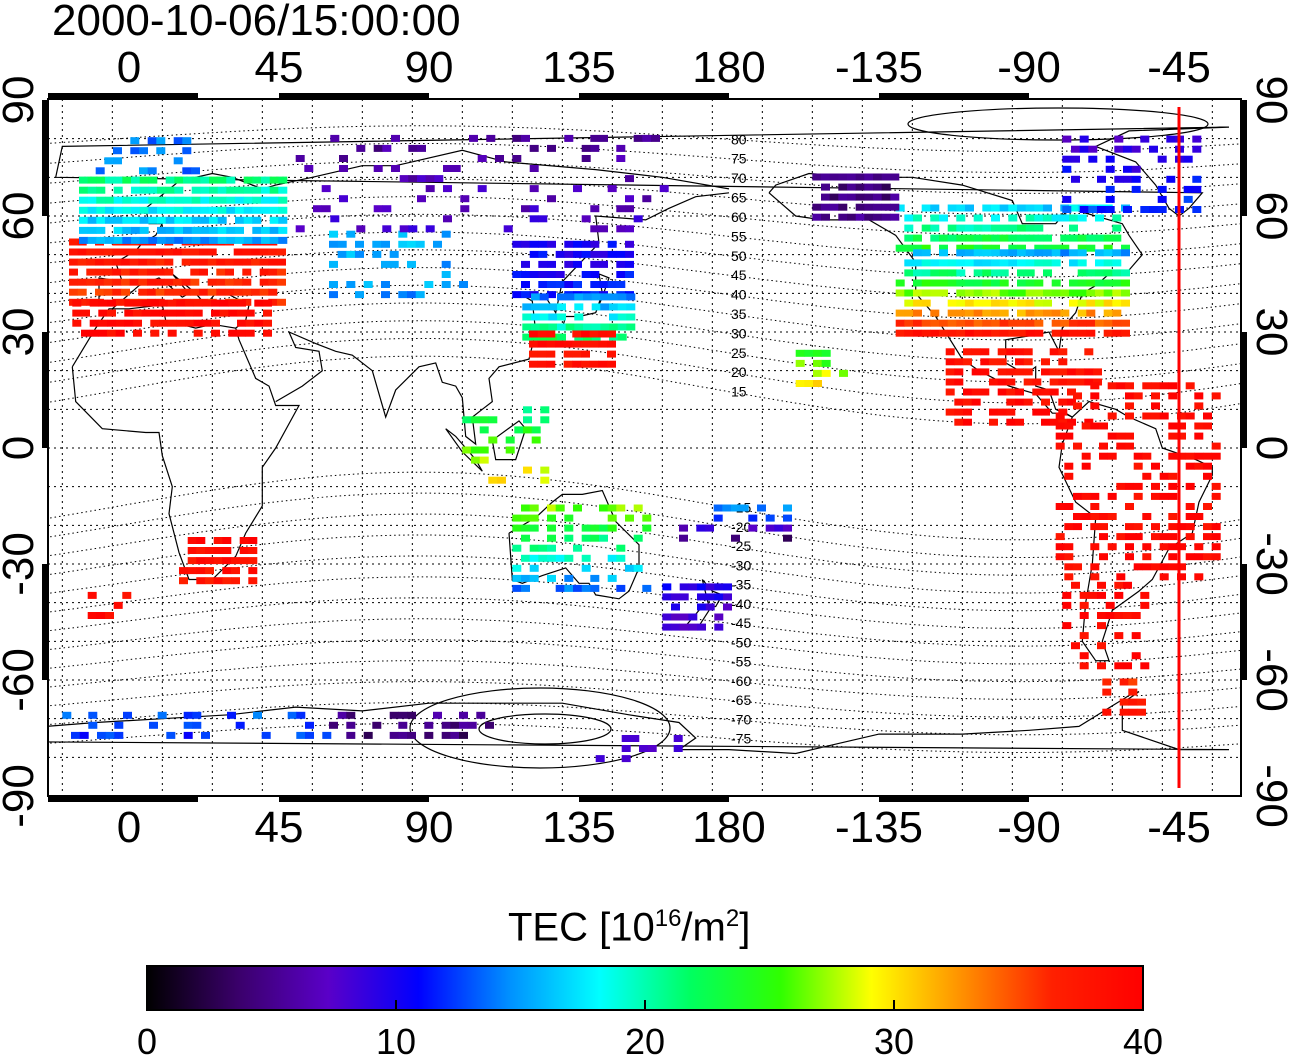  Describe the element at coordinates (739, 217) in the screenshot. I see `contour-label: 60` at that location.